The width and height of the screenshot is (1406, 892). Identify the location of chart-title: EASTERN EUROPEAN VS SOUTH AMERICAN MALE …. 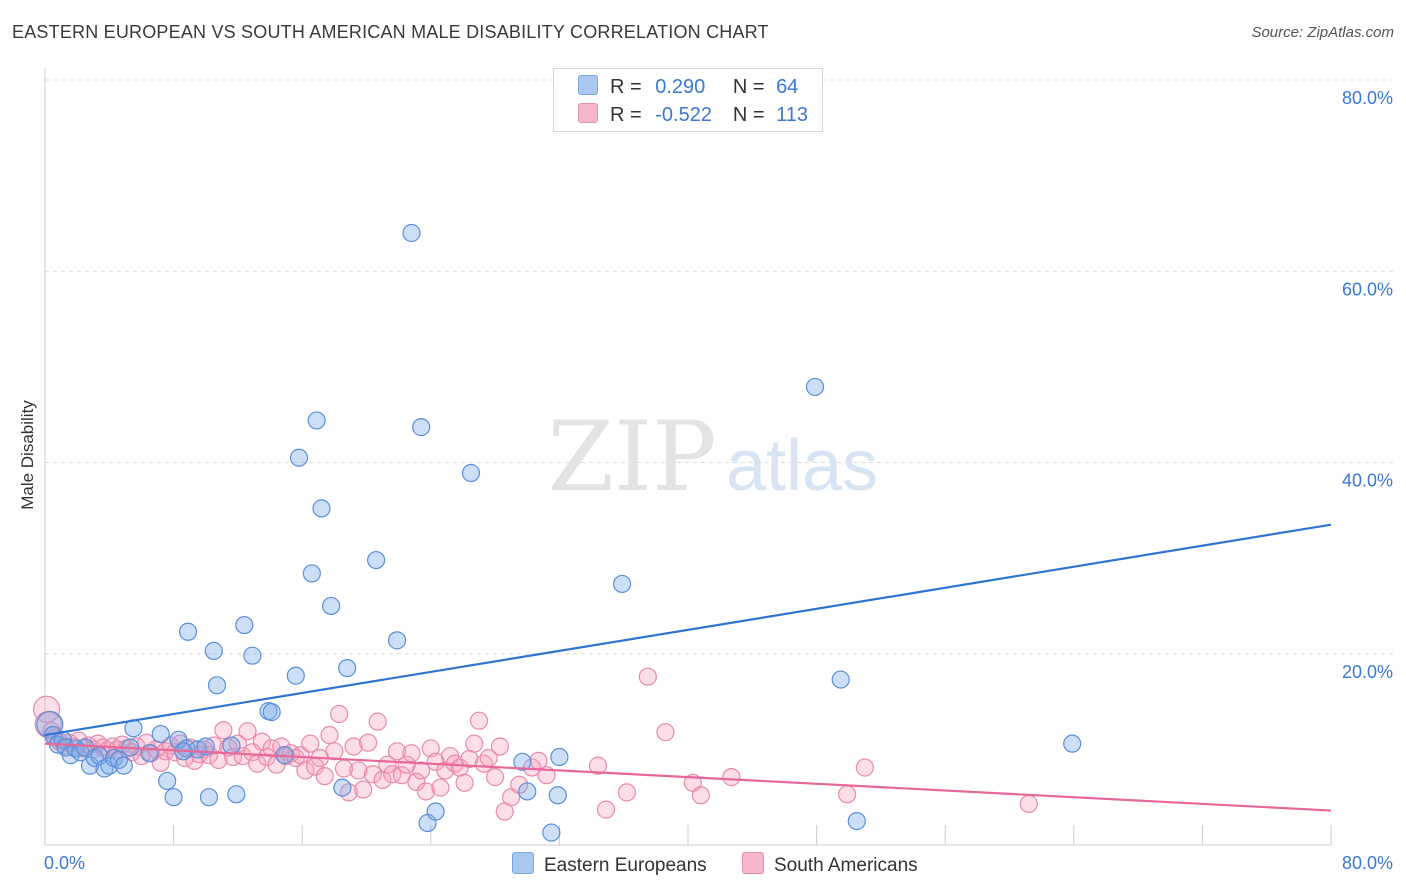
(390, 32).